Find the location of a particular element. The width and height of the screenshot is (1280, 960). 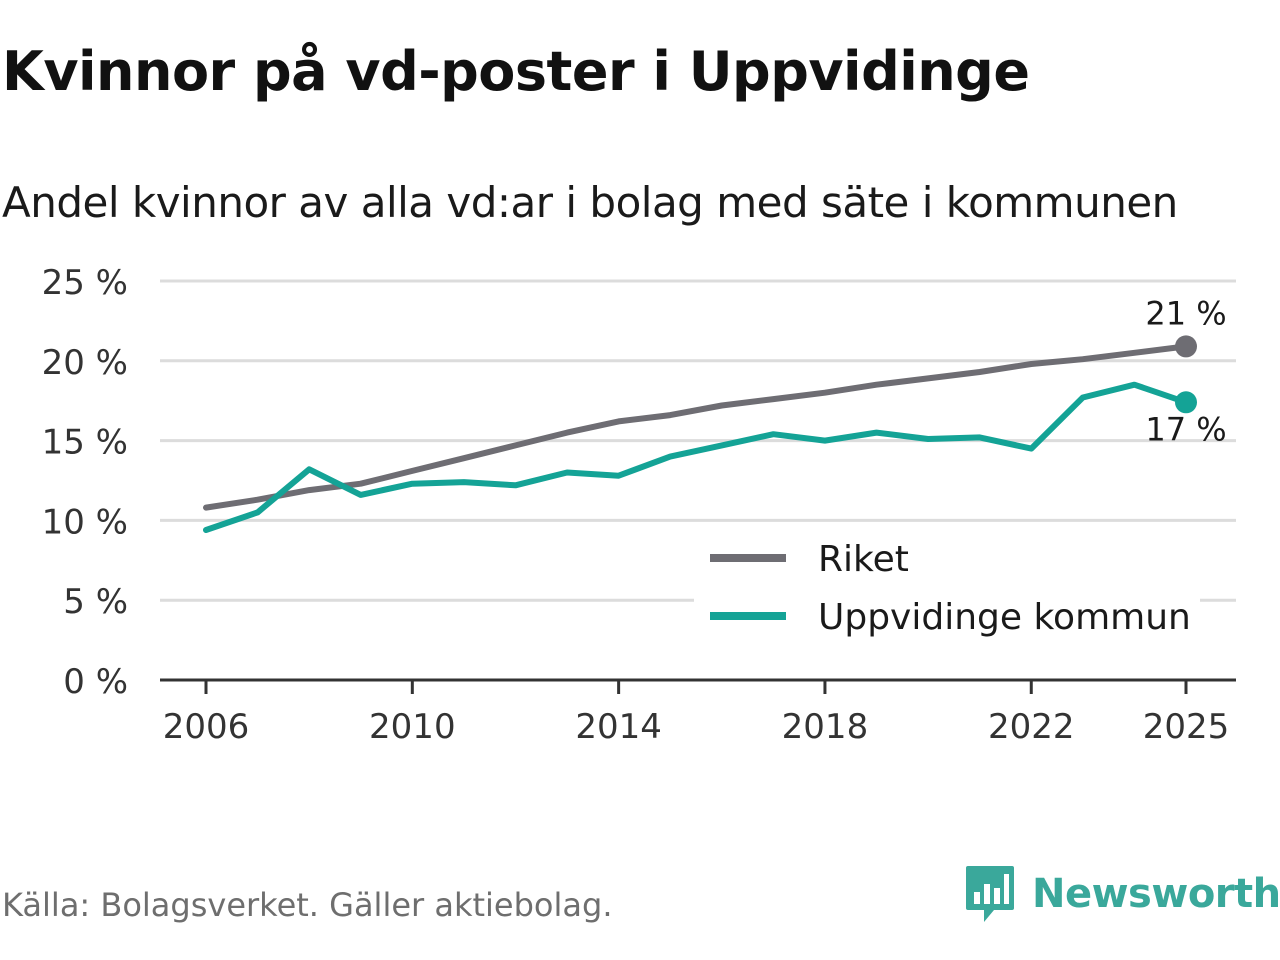

x-tick-label: 2025 is located at coordinates (1186, 727).